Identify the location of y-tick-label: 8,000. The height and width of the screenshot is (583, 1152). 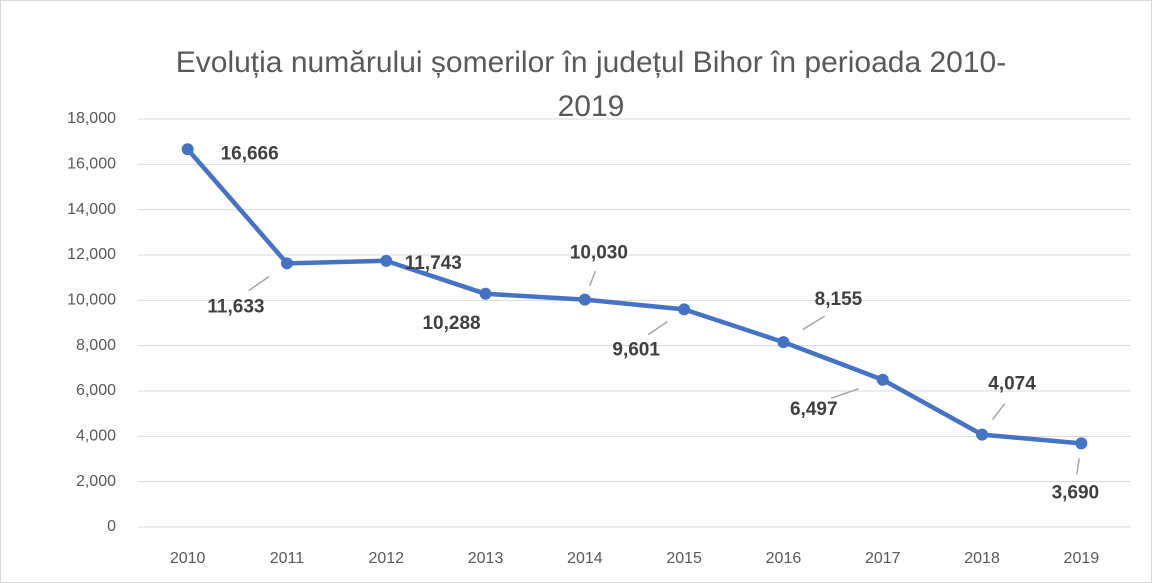
(96, 345).